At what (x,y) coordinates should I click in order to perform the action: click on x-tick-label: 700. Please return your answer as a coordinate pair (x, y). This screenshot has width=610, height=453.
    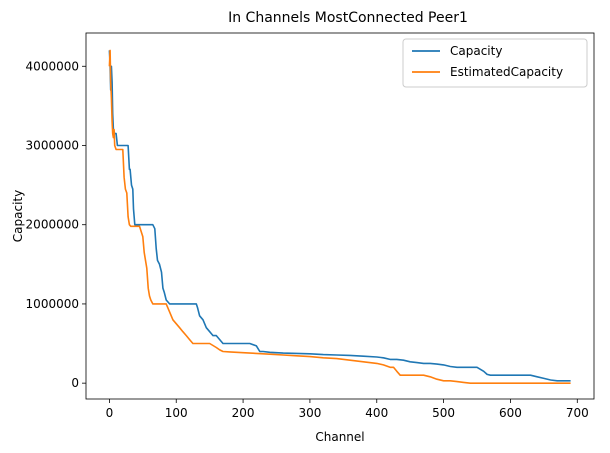
    Looking at the image, I should click on (577, 413).